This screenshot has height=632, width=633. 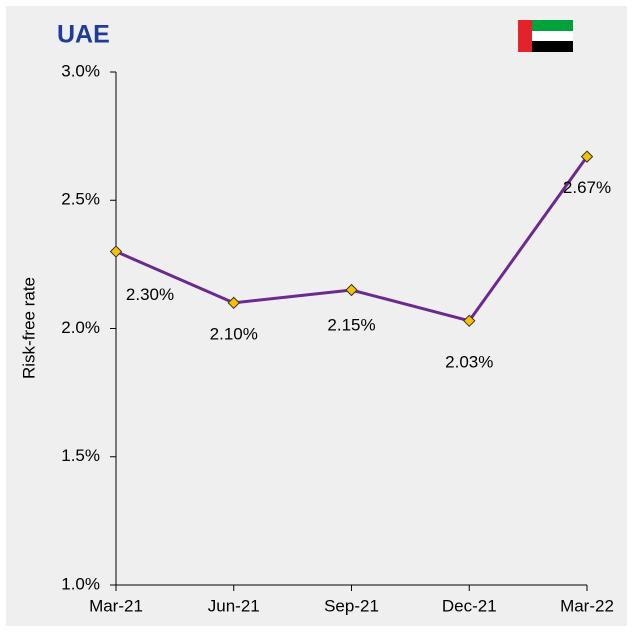 I want to click on x-tick-label: Mar-21, so click(x=116, y=605).